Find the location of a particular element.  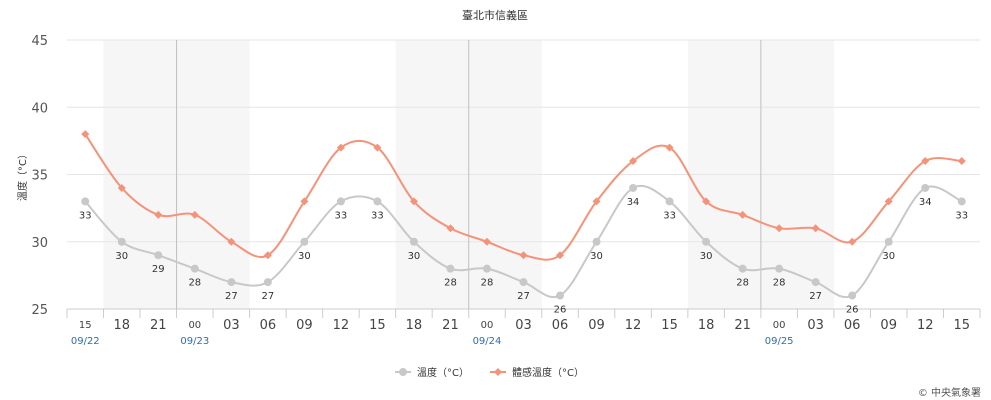

y-tick-label: 45 is located at coordinates (39, 41).